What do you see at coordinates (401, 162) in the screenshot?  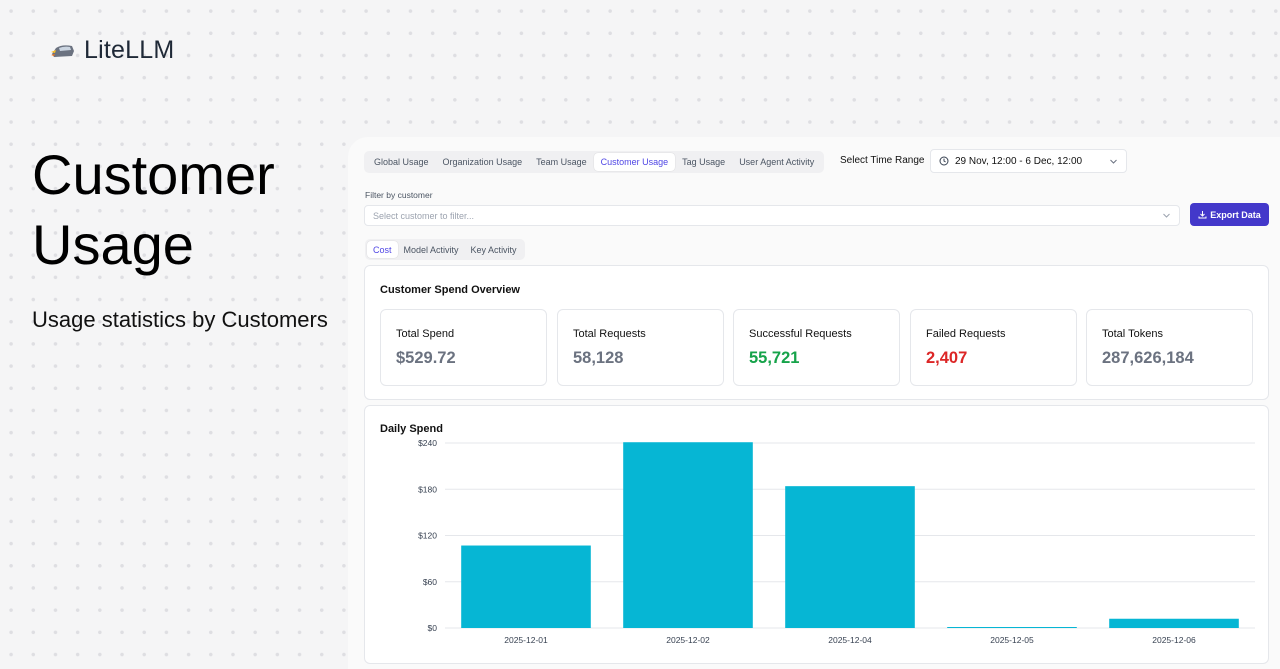 I see `tab-global-usage: Global Usage` at bounding box center [401, 162].